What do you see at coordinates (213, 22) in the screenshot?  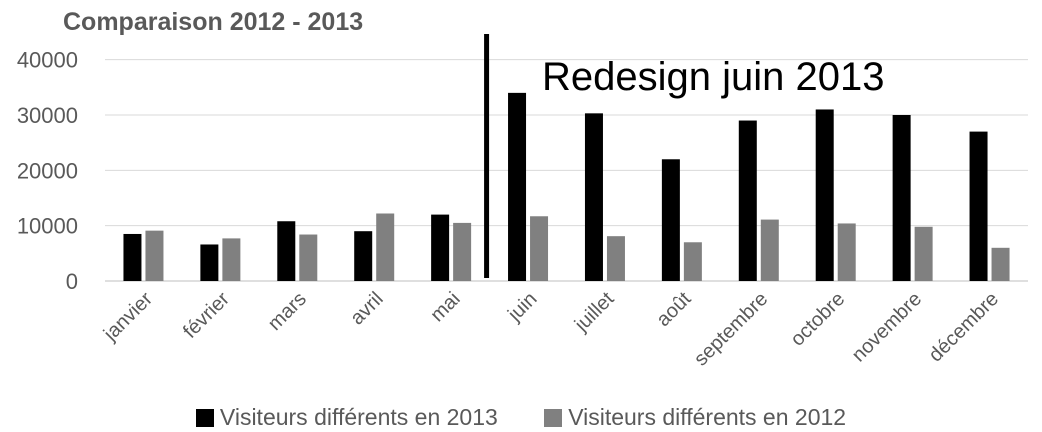 I see `chart-title: Comparaison 2012 - 2013` at bounding box center [213, 22].